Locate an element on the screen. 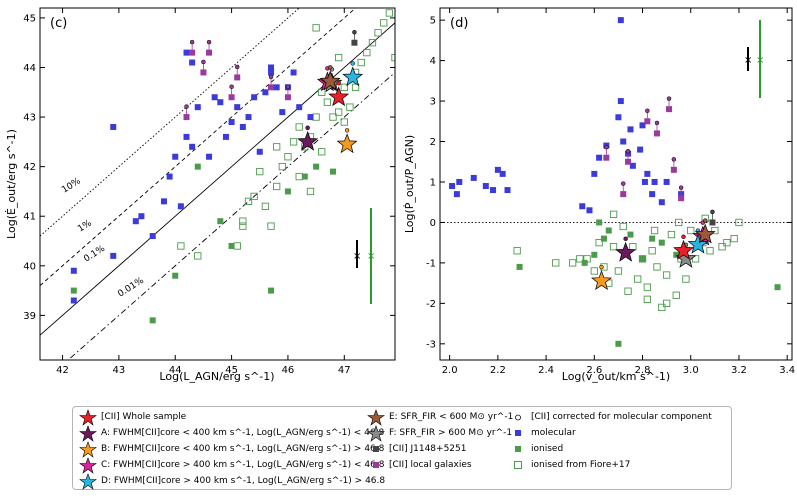 The width and height of the screenshot is (797, 498). point-c-b-0-corrected is located at coordinates (347, 130).